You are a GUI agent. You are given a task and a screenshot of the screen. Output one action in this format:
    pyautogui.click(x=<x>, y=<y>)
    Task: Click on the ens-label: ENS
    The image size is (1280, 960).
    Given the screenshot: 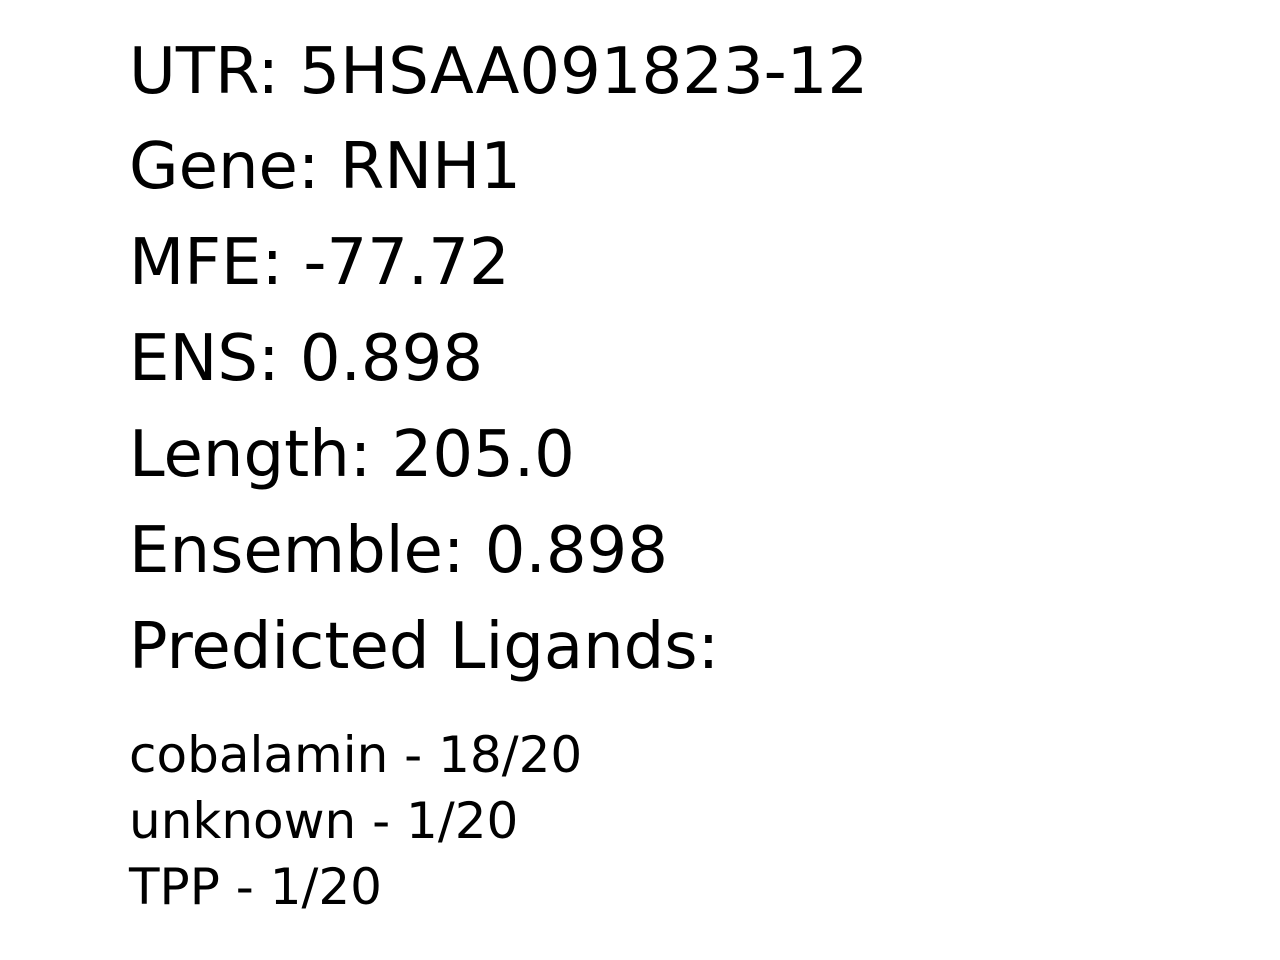 What is the action you would take?
    pyautogui.click(x=193, y=359)
    